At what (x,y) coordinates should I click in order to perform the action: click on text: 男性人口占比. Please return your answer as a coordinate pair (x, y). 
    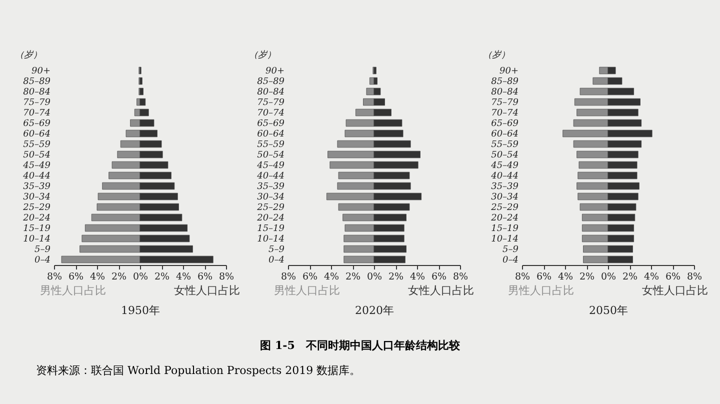
    Looking at the image, I should click on (541, 290).